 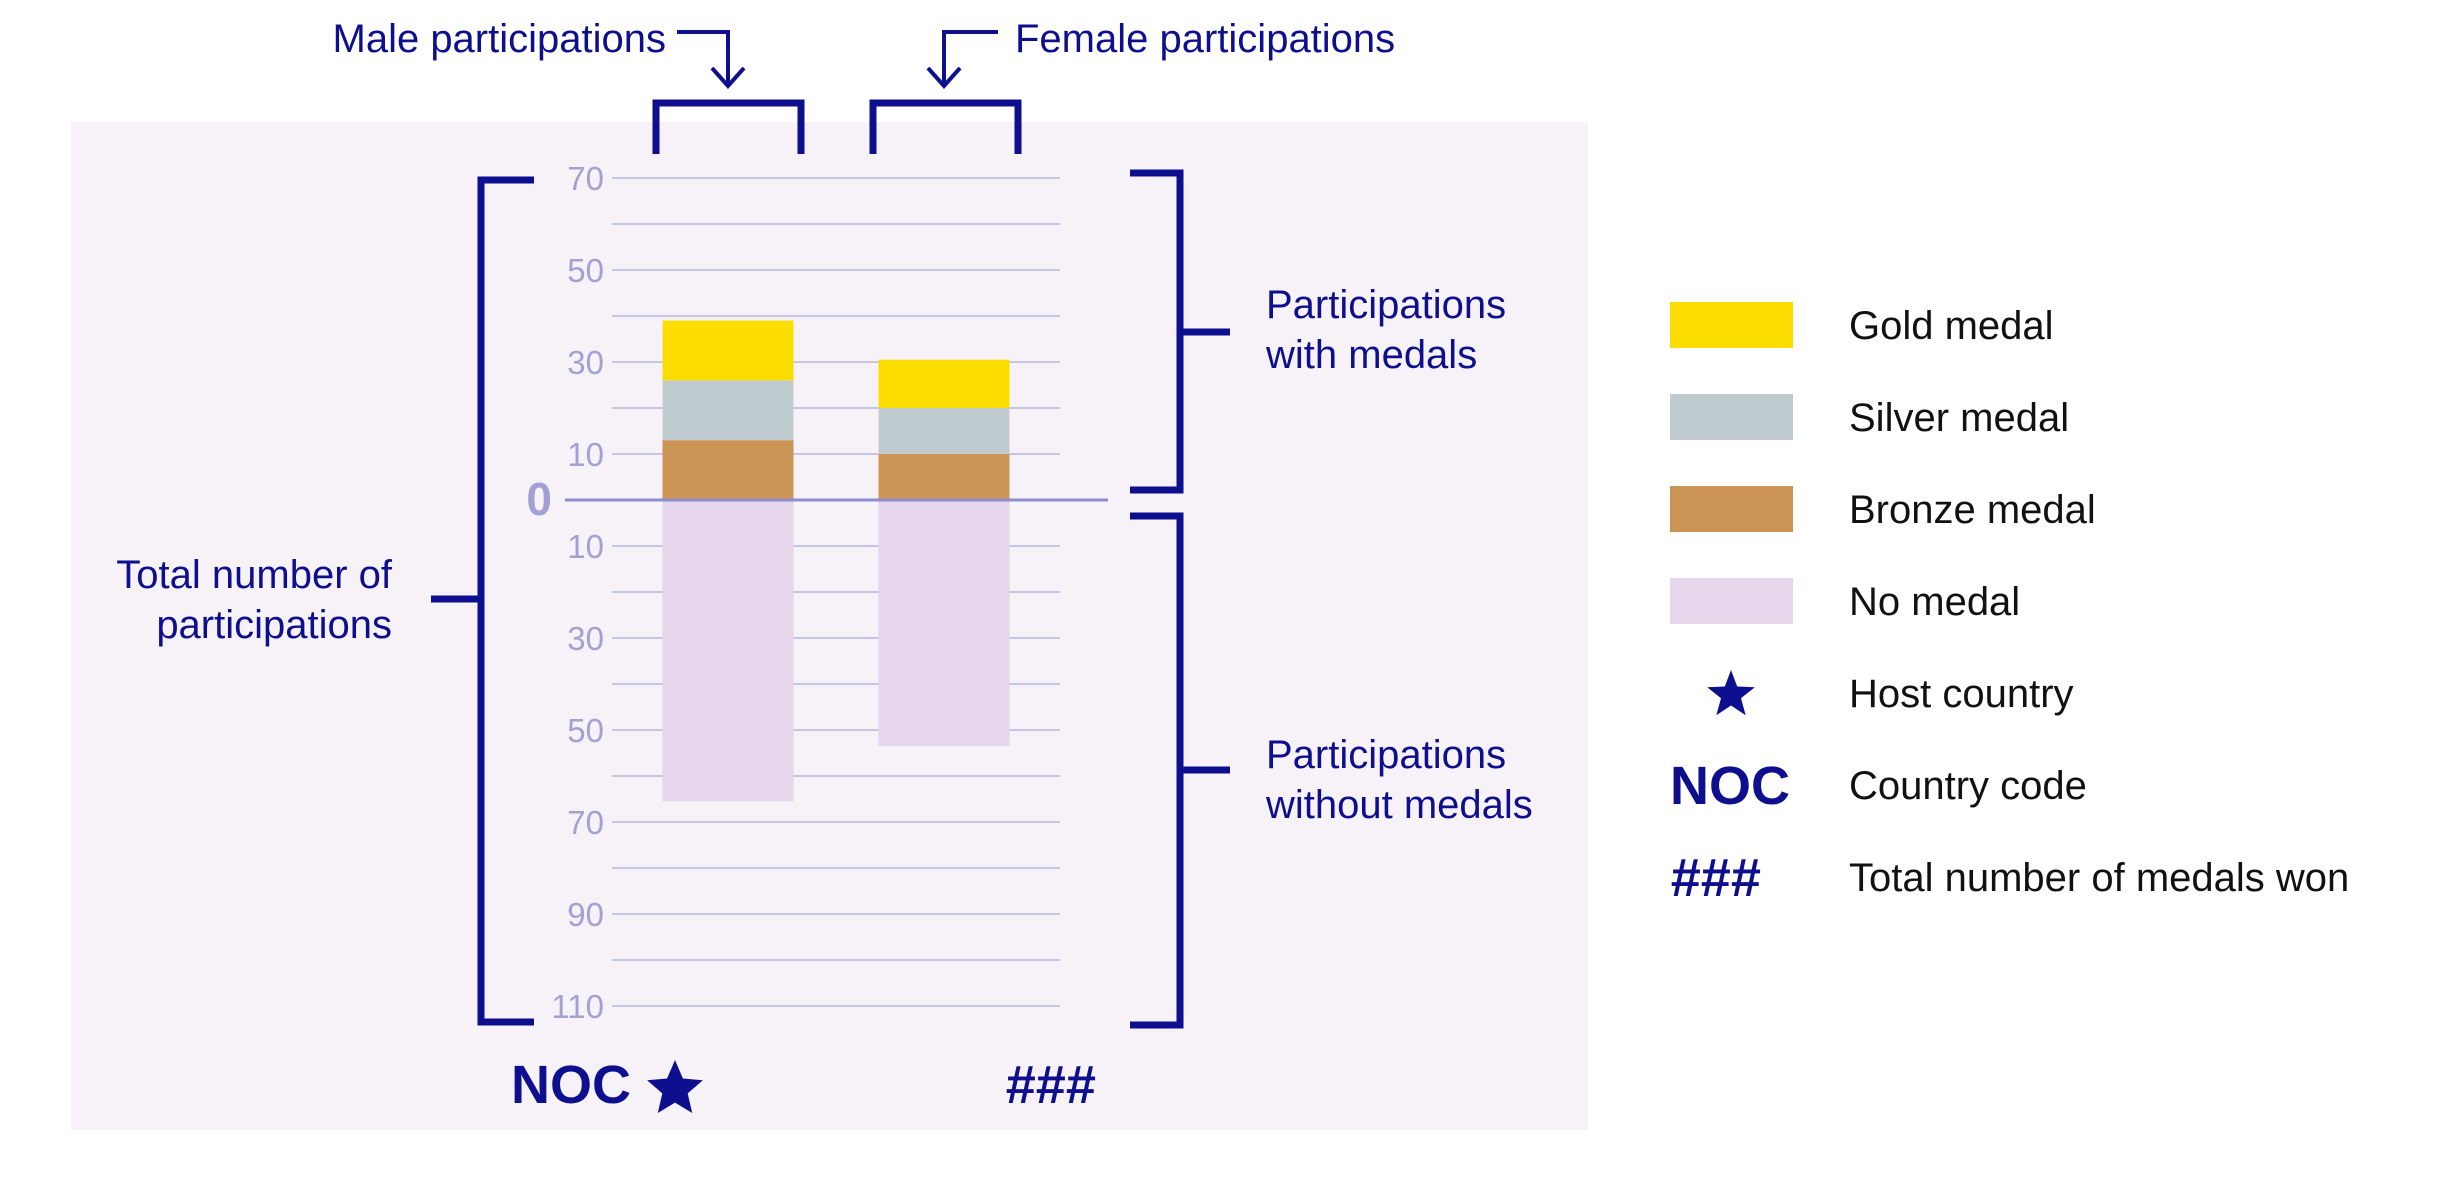 I want to click on female-arrowhead-icon, so click(x=944, y=78).